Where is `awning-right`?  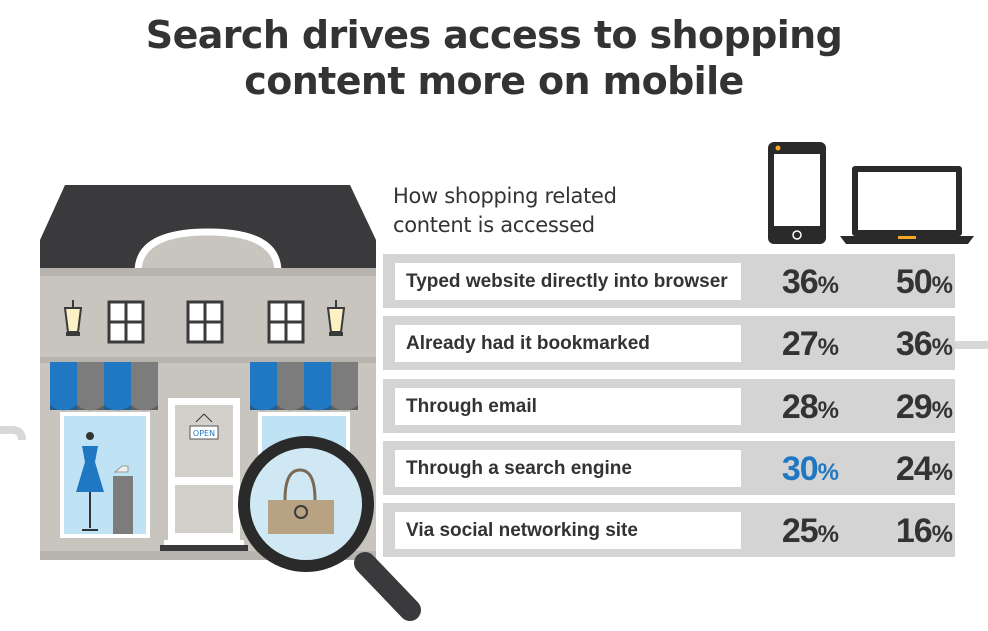 awning-right is located at coordinates (304, 386).